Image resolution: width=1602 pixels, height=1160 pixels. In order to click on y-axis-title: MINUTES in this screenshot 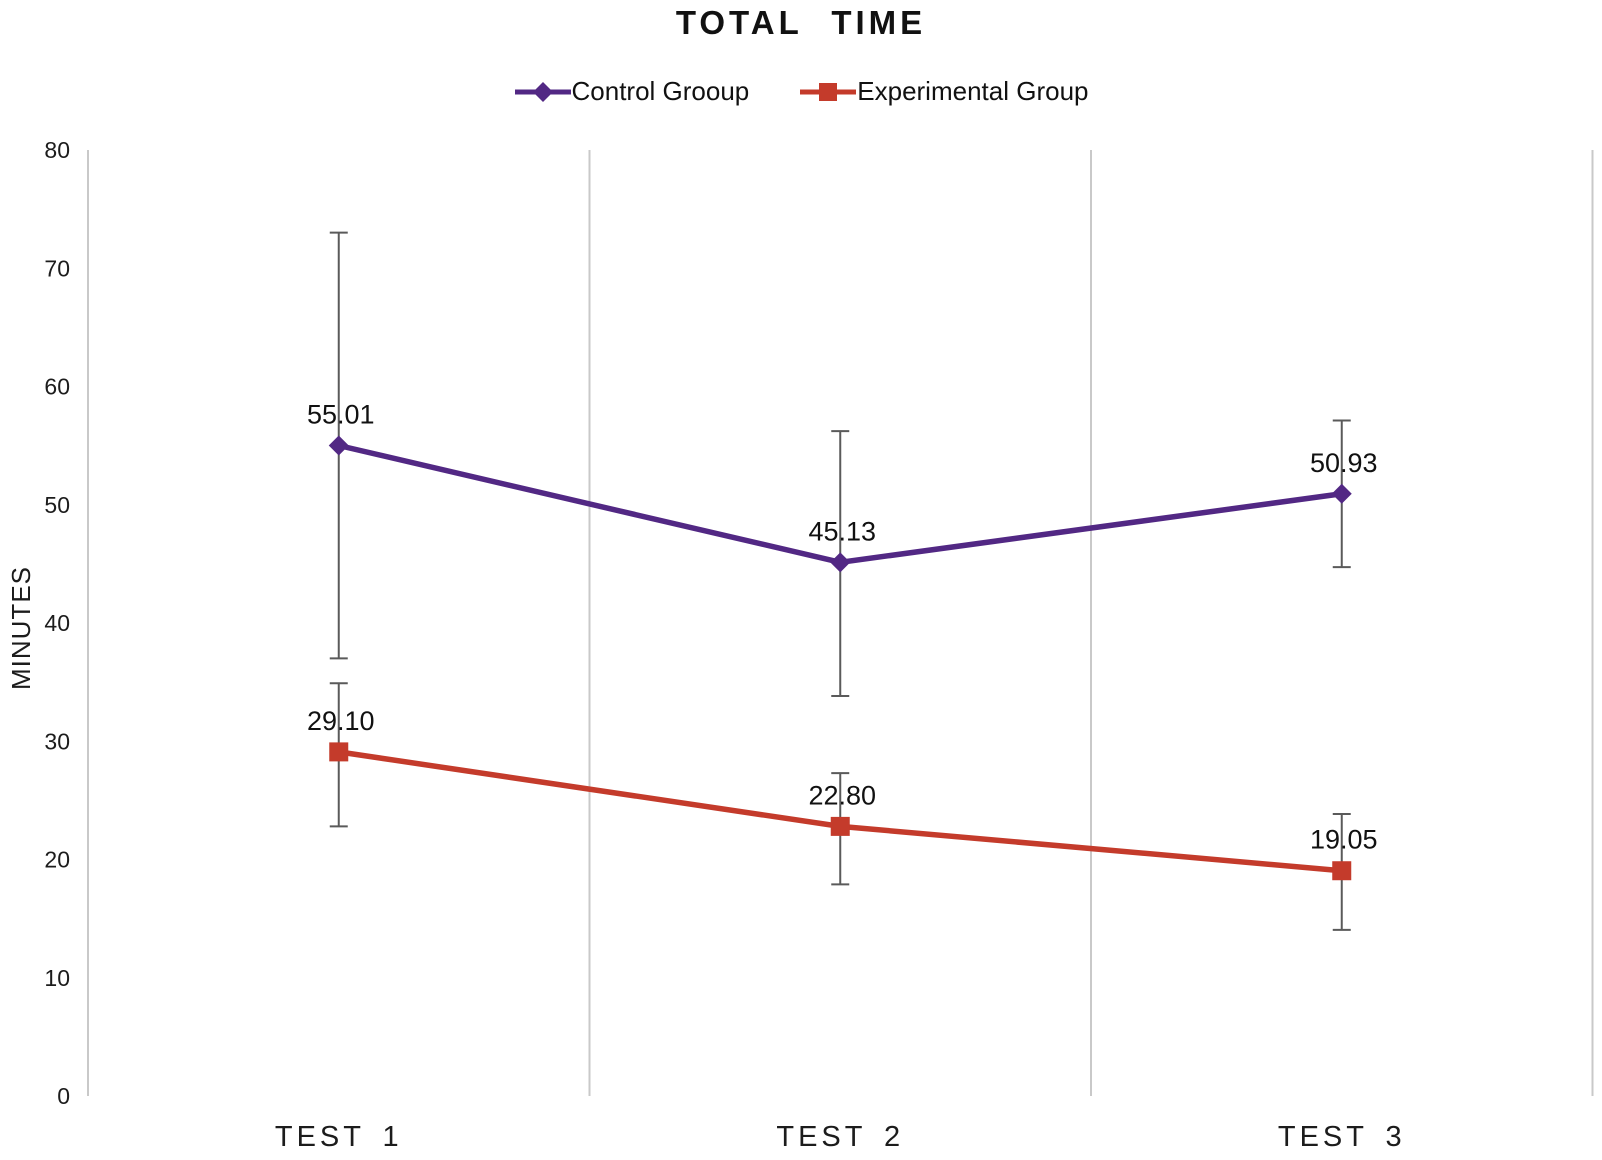, I will do `click(21, 628)`.